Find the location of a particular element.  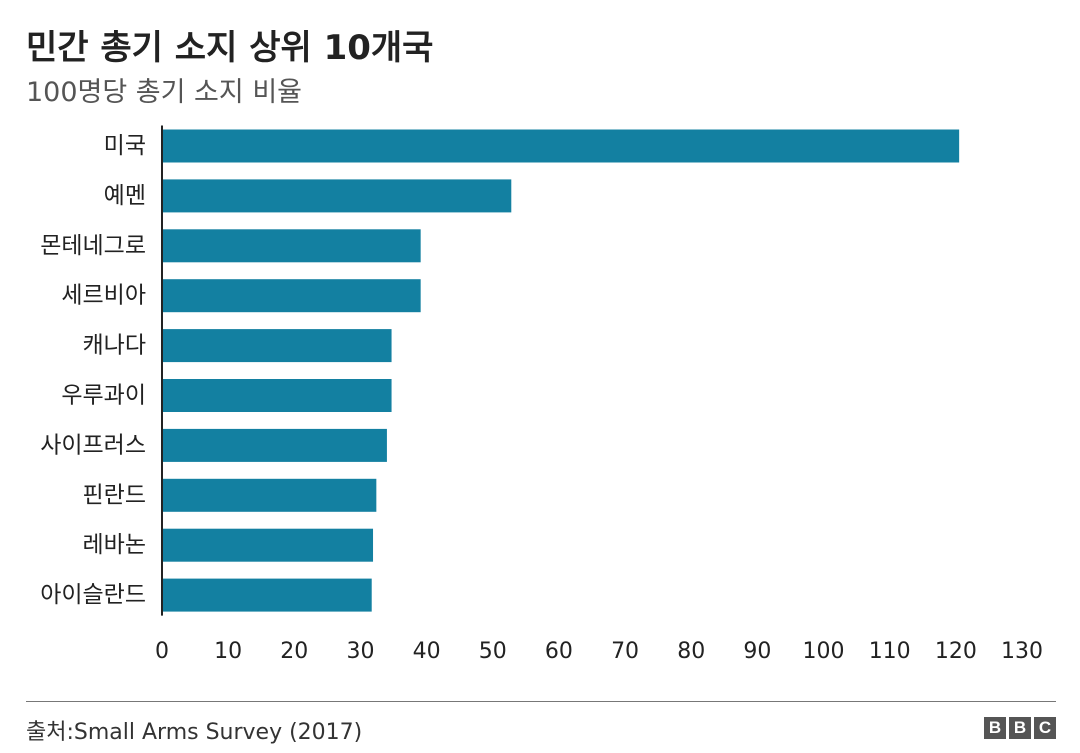

x-tick-label: 20 is located at coordinates (294, 651).